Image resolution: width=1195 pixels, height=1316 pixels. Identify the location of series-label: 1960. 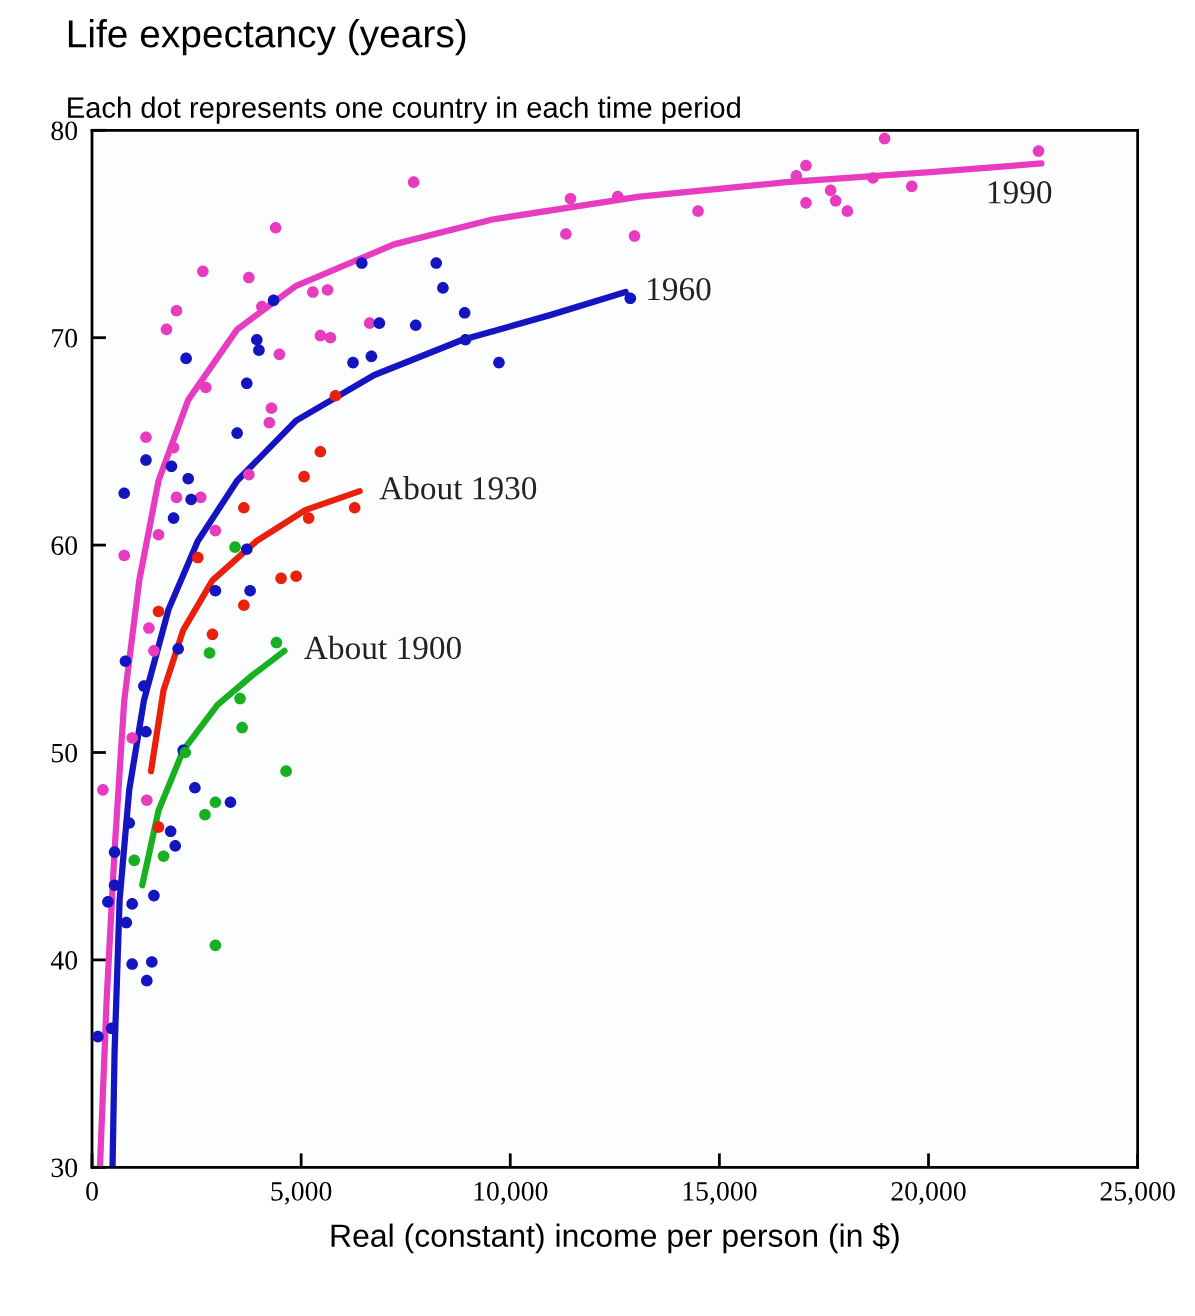
(679, 289).